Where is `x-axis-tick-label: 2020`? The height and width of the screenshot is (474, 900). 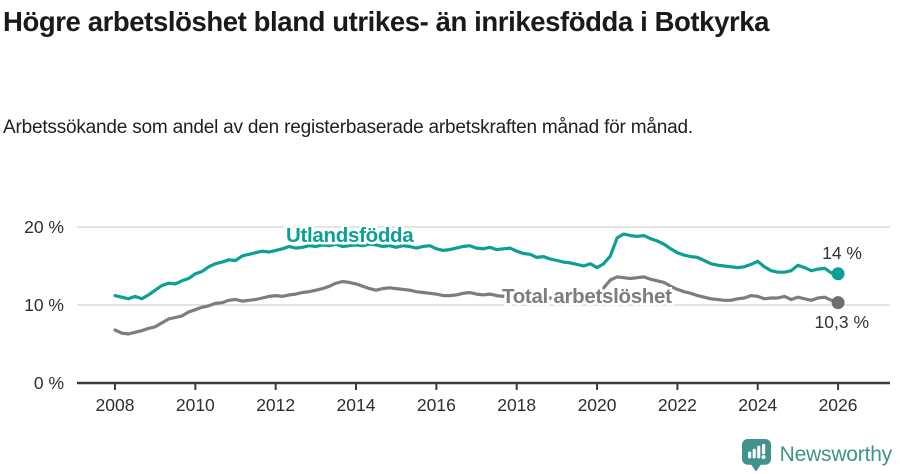 x-axis-tick-label: 2020 is located at coordinates (597, 405).